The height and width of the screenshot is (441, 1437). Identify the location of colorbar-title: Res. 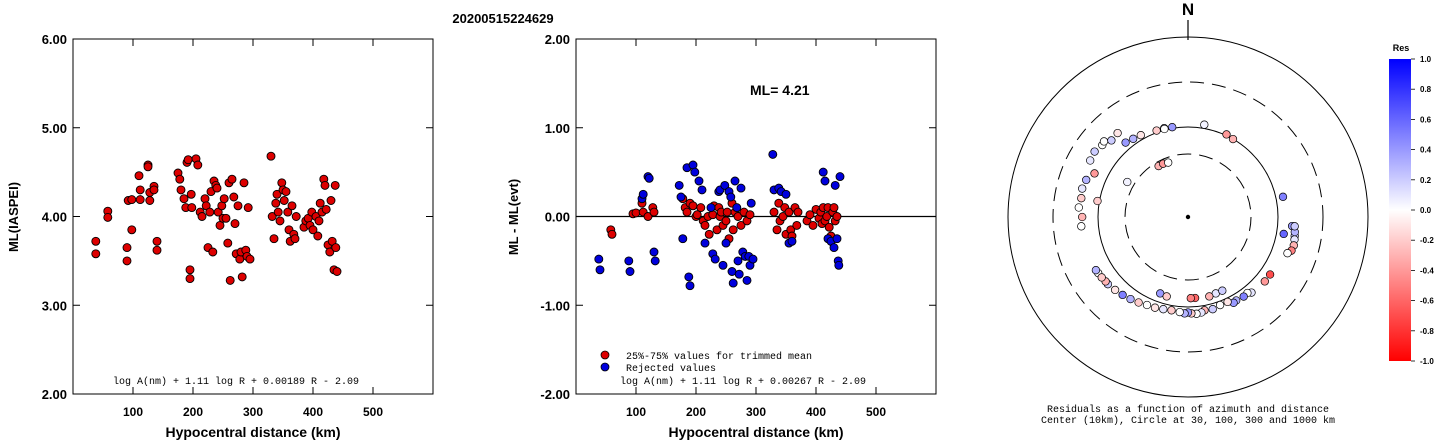
(1401, 48).